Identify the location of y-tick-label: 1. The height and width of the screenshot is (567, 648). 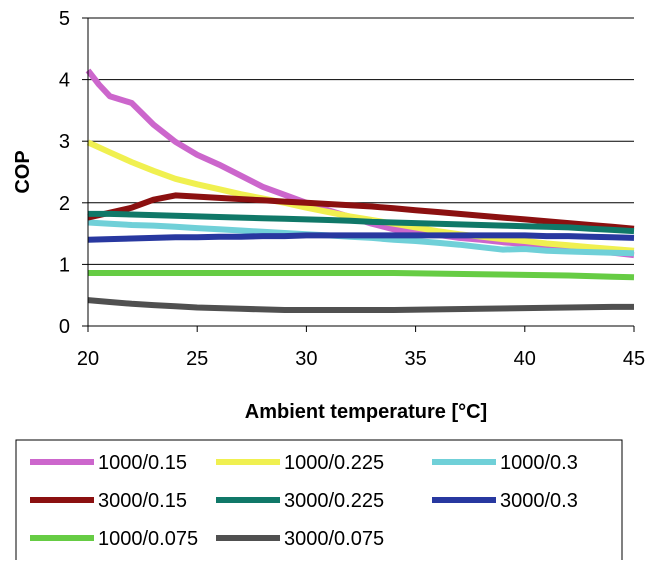
(64, 265).